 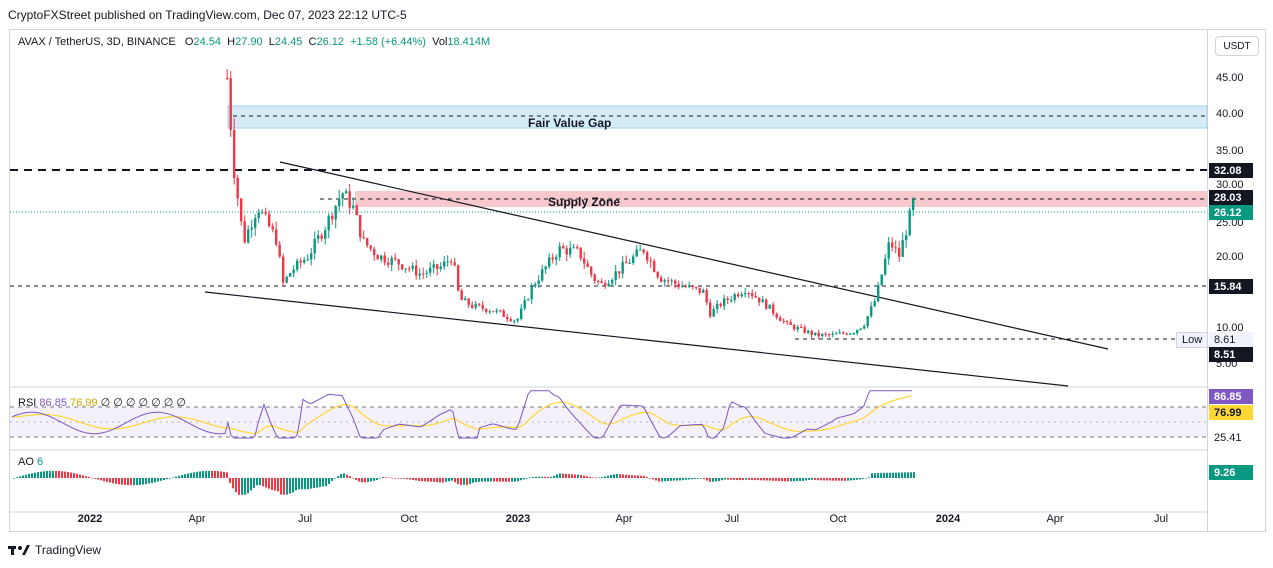 I want to click on volume-value: 18.414M, so click(x=469, y=42).